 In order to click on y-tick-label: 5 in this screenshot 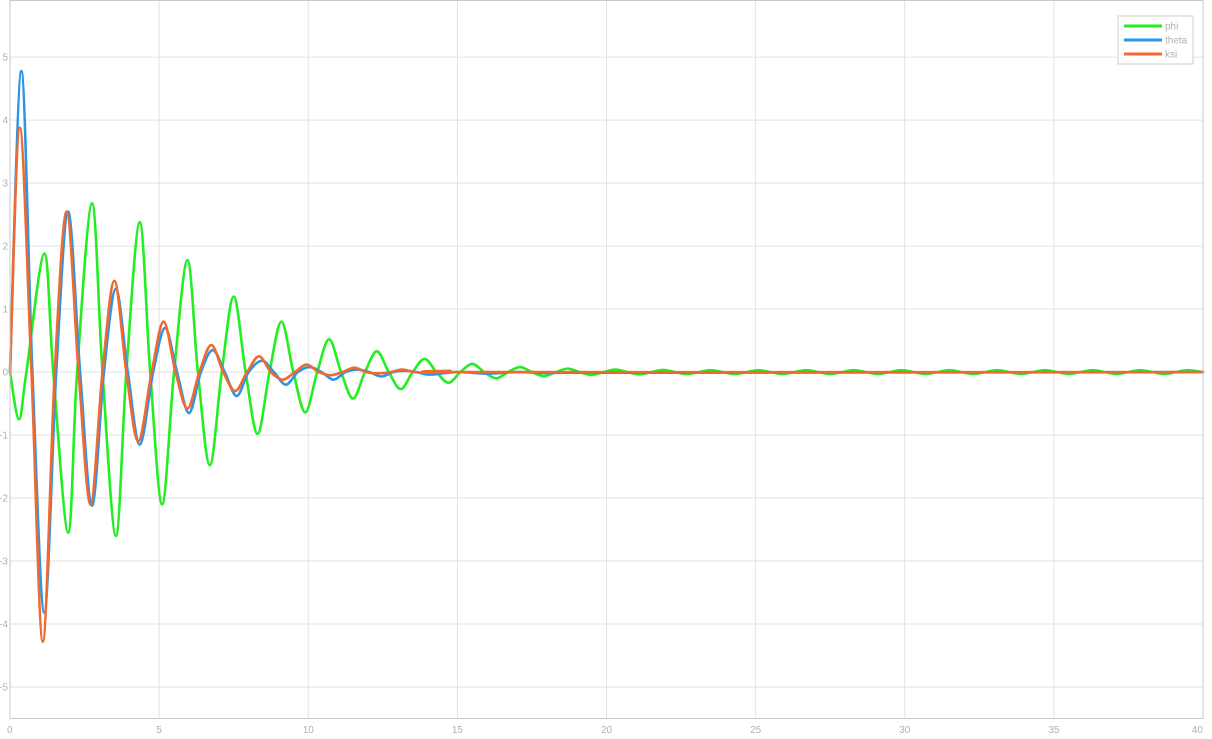, I will do `click(5, 58)`.